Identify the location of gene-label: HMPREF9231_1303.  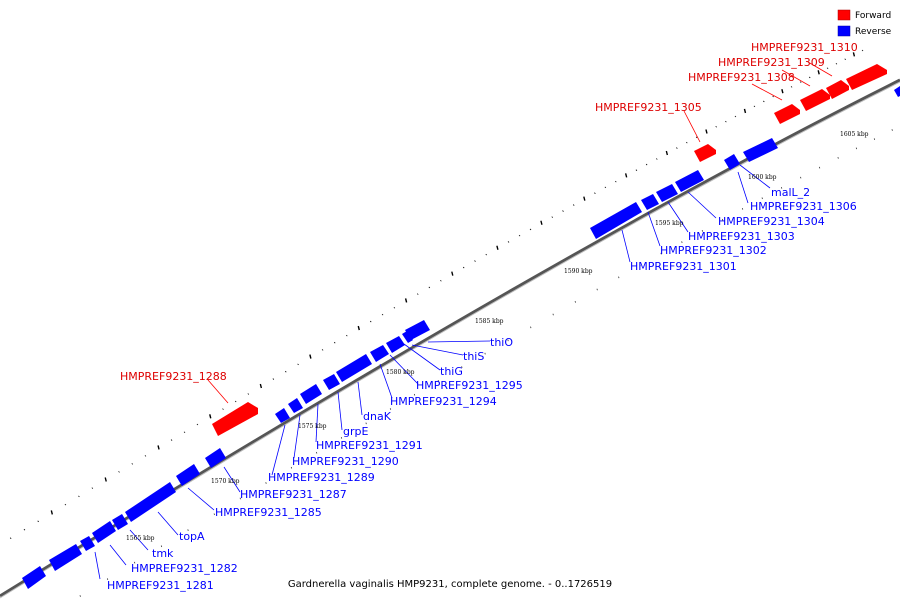
(741, 236).